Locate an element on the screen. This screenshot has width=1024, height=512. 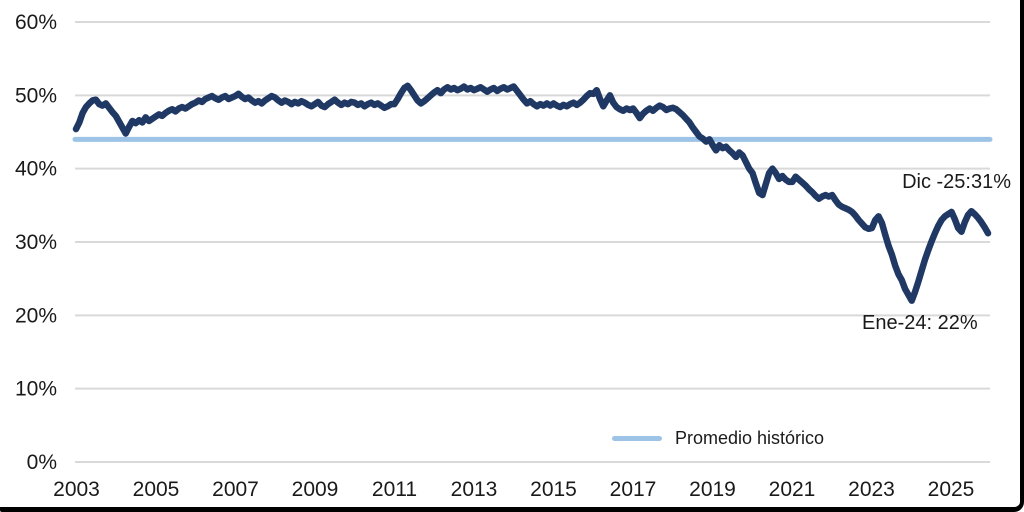
x-axis-tick-label: 2021 is located at coordinates (792, 489).